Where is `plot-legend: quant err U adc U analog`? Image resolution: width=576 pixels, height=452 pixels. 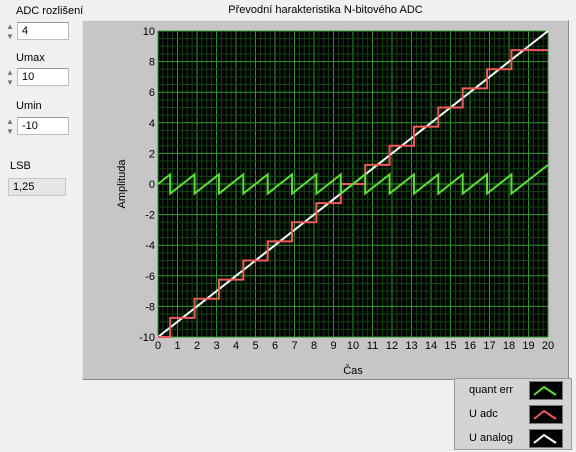
plot-legend: quant err U adc U analog is located at coordinates (513, 414).